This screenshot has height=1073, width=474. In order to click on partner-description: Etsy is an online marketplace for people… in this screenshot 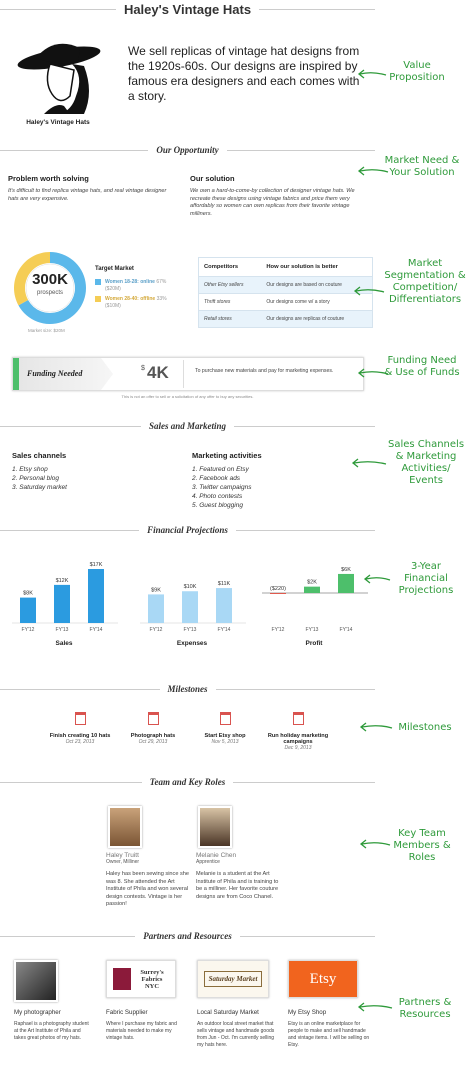, I will do `click(329, 1034)`.